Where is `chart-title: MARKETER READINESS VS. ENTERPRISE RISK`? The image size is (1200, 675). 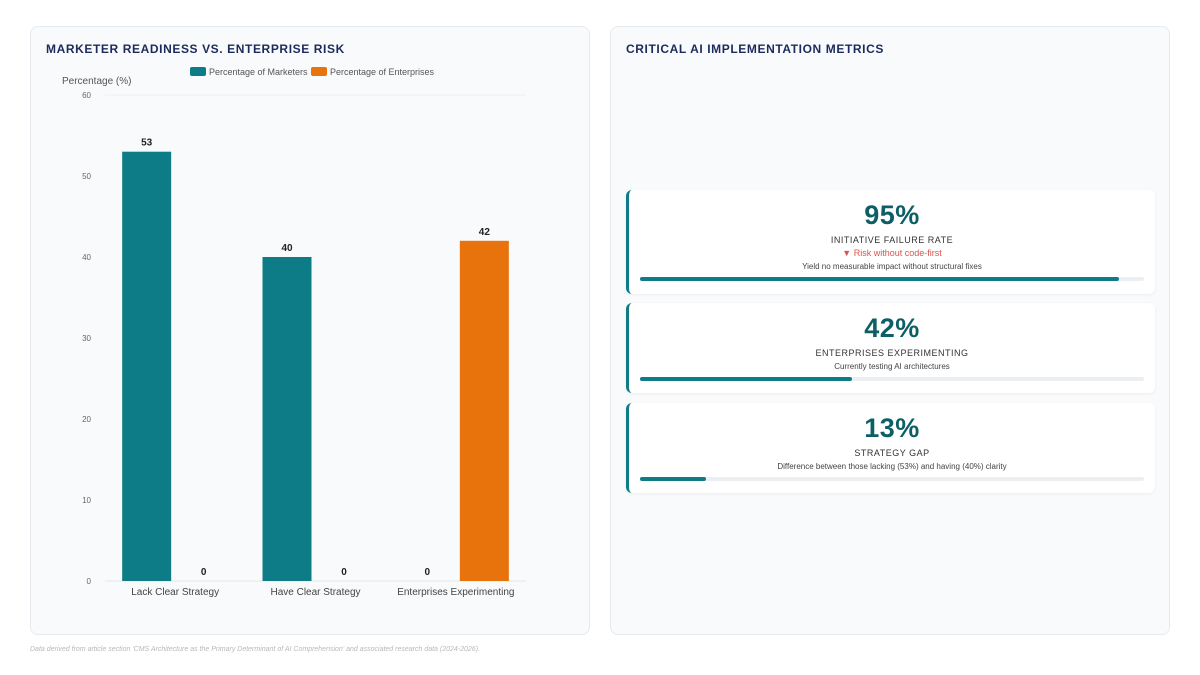 chart-title: MARKETER READINESS VS. ENTERPRISE RISK is located at coordinates (195, 49).